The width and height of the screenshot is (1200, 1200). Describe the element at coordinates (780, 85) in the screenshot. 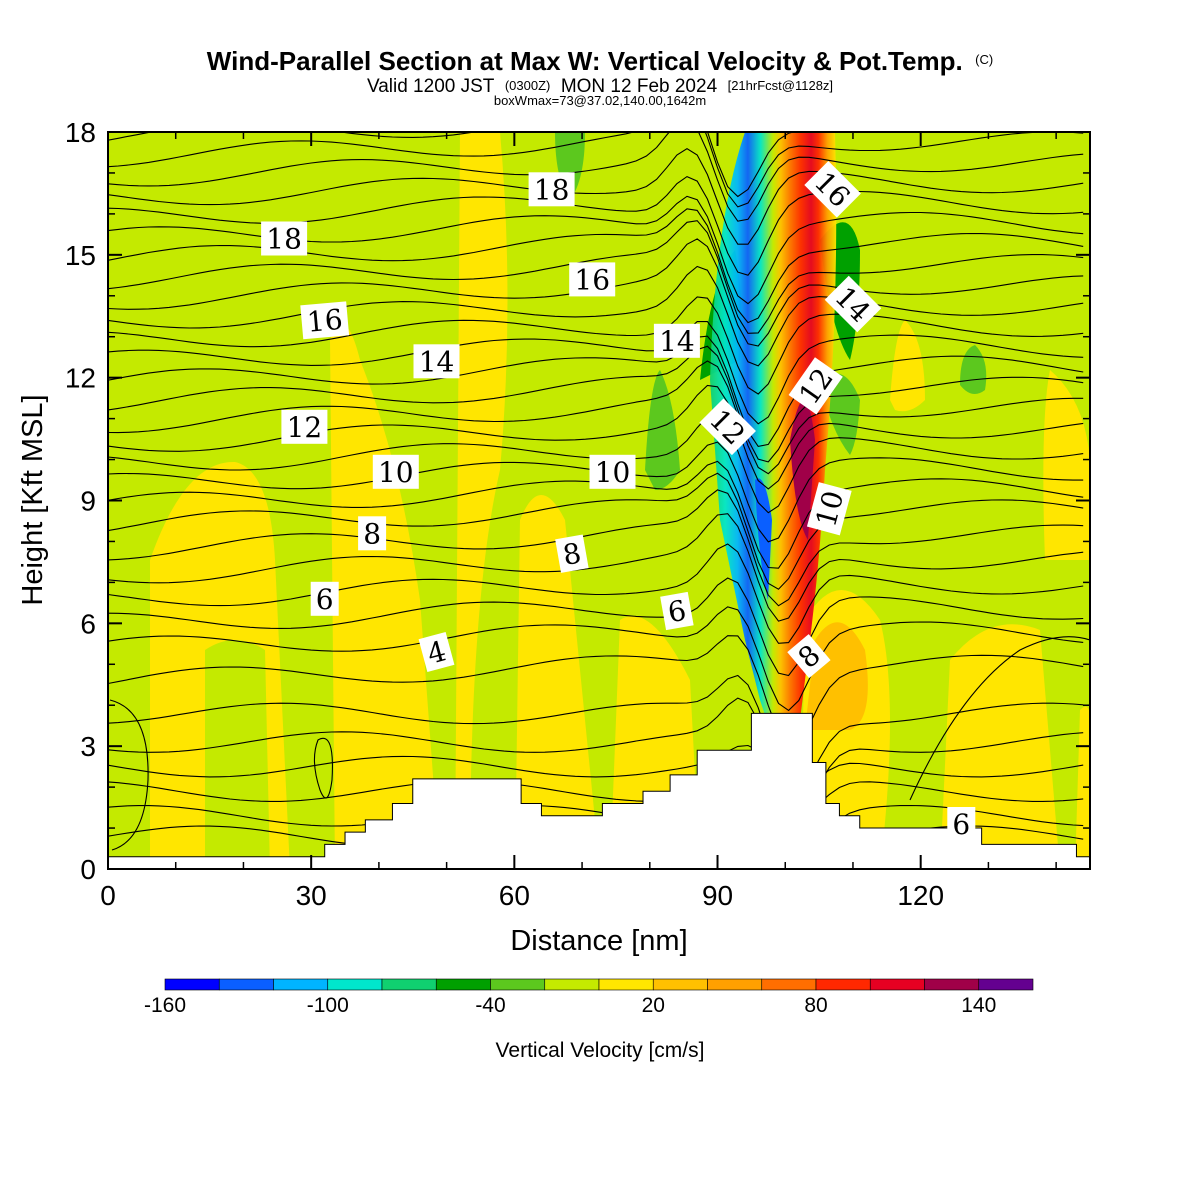

I see `subtitle-forecast: [21hrFcst@1128z]` at that location.